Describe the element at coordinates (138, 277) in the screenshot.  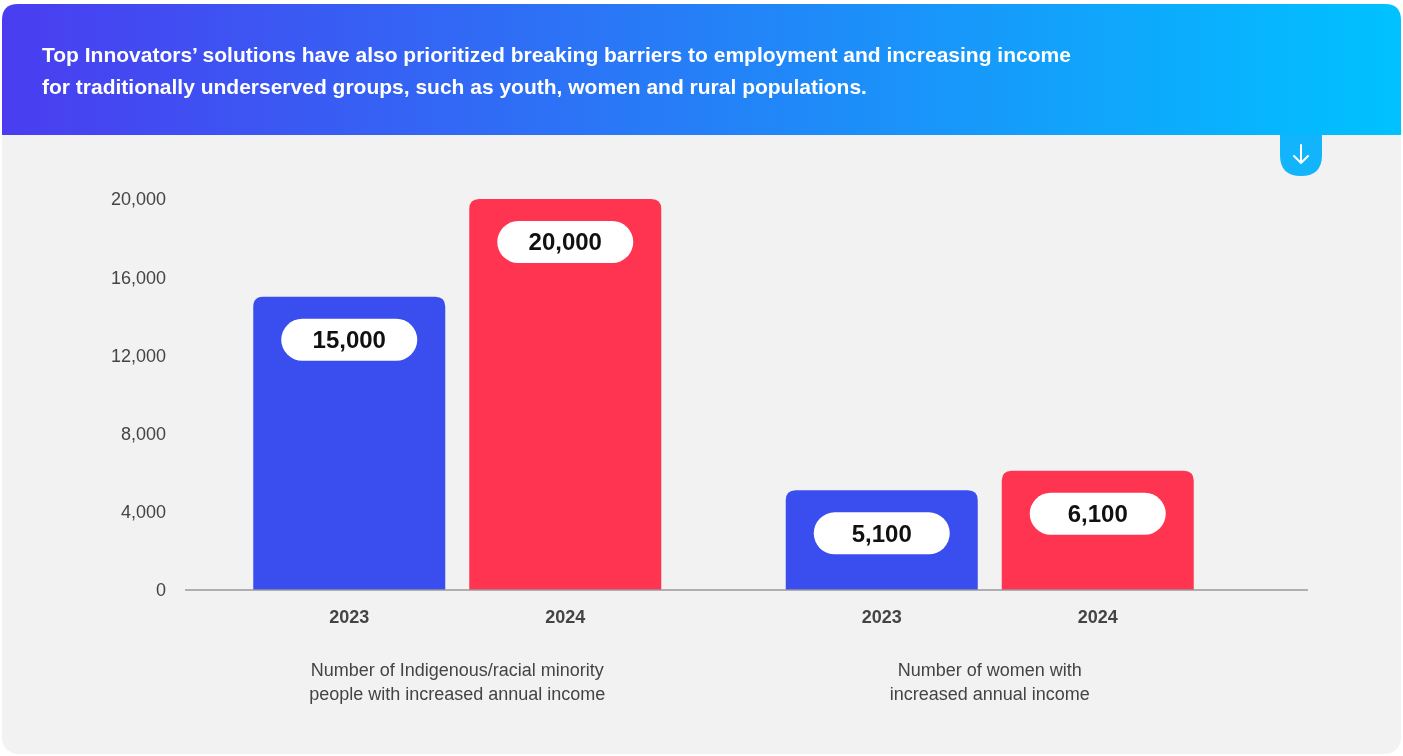
I see `y-tick-label: 16,000` at that location.